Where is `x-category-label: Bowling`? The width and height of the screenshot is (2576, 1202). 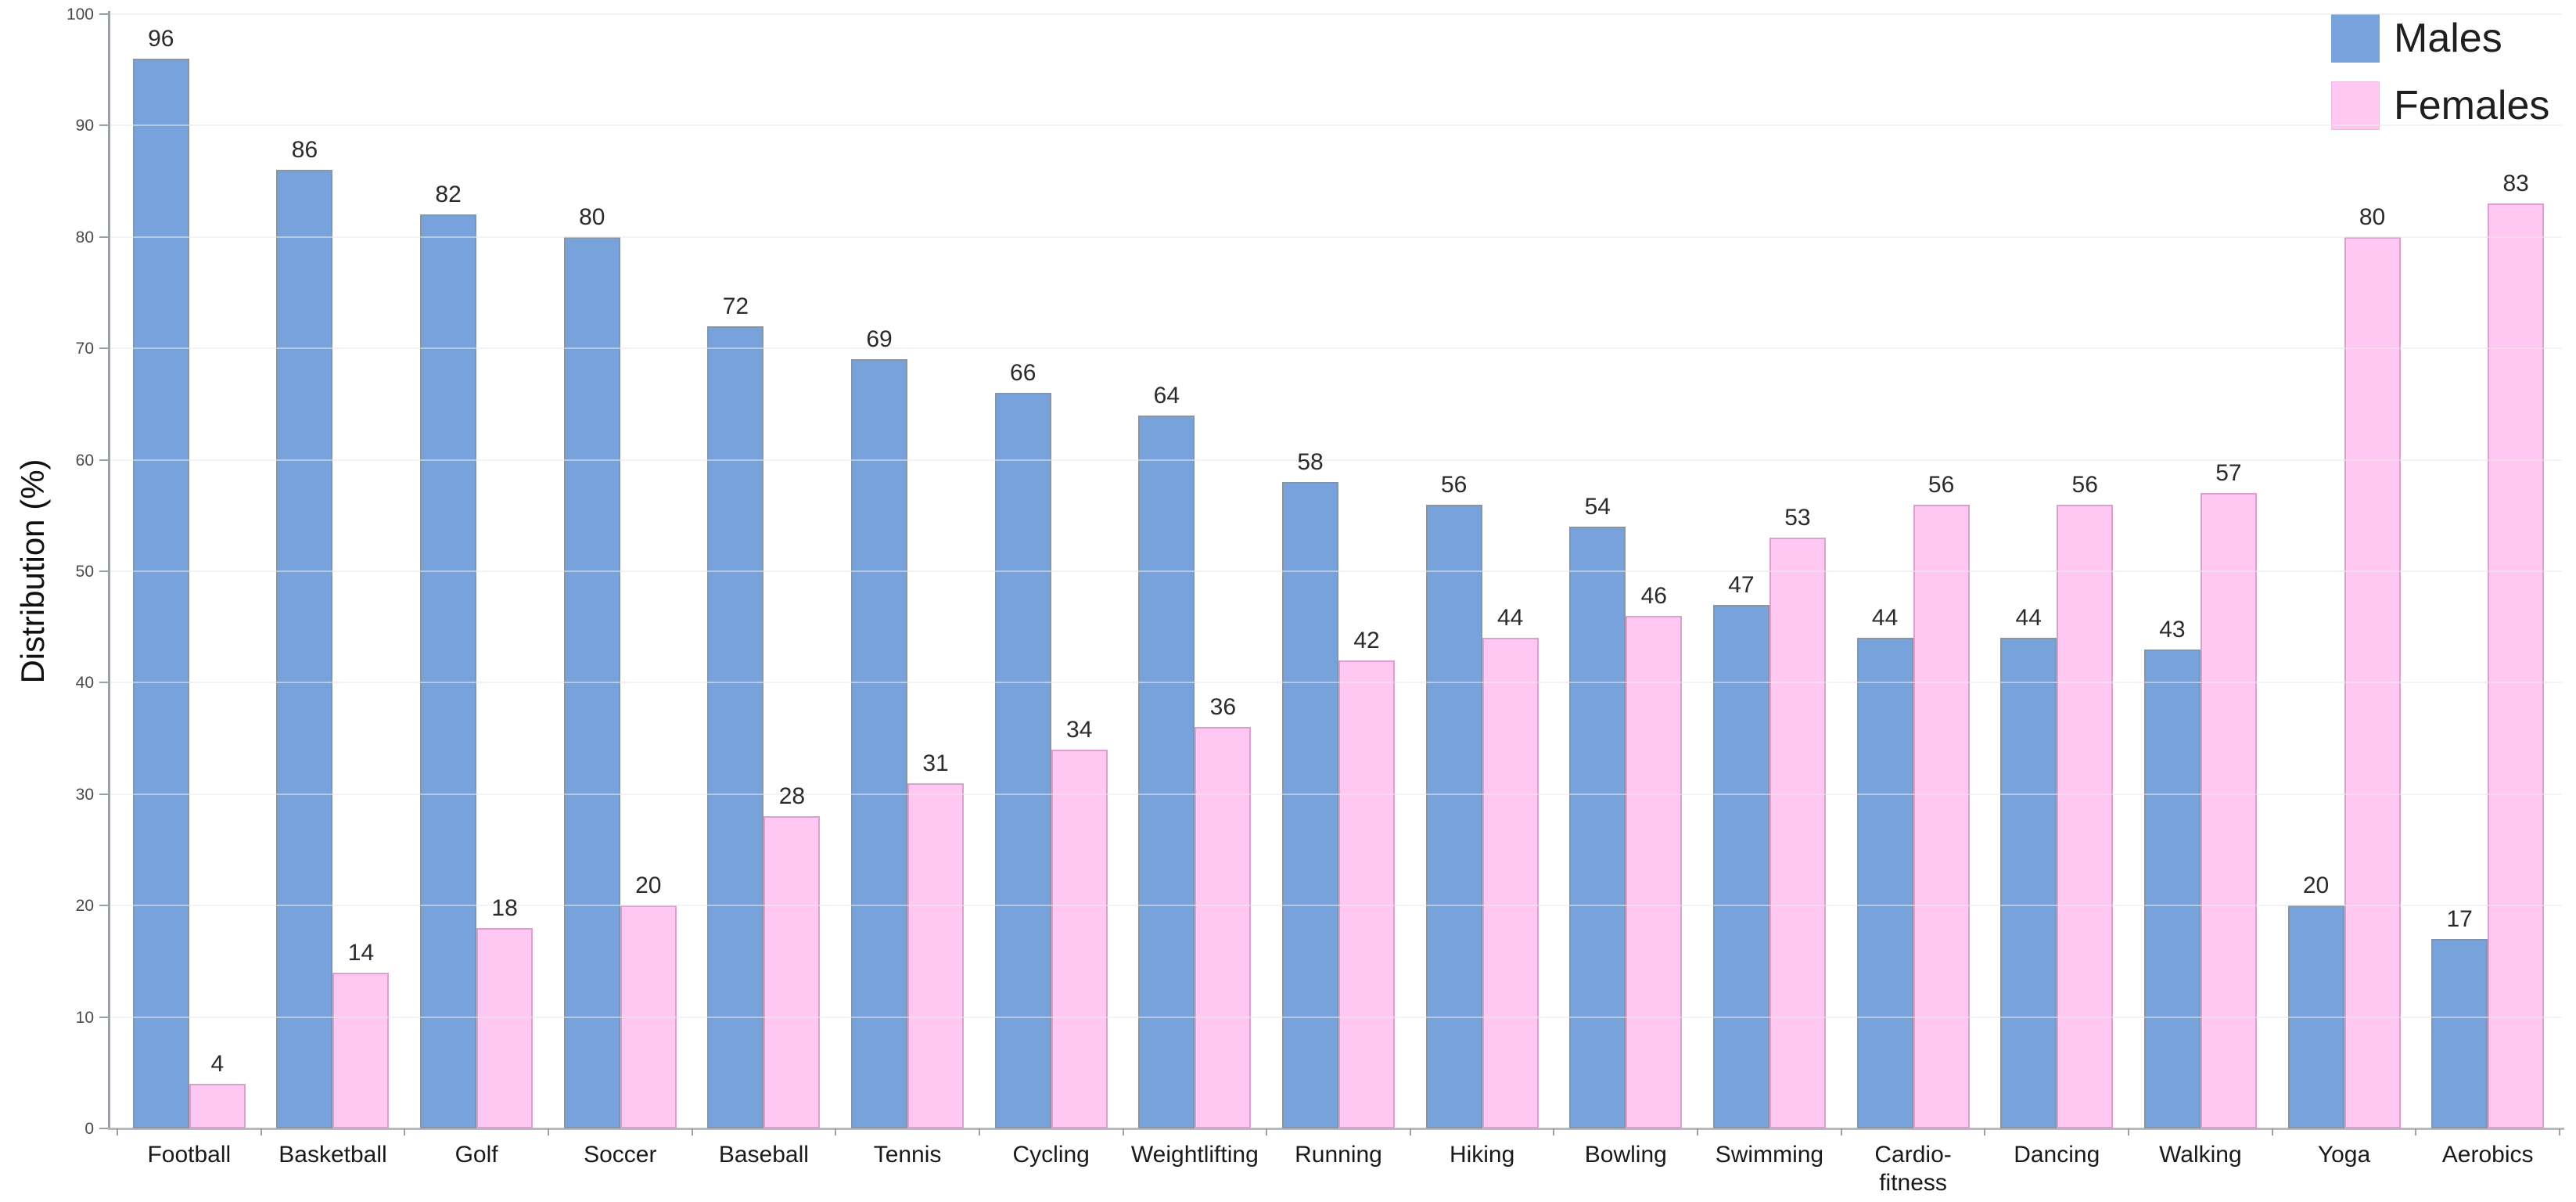 x-category-label: Bowling is located at coordinates (1626, 1155).